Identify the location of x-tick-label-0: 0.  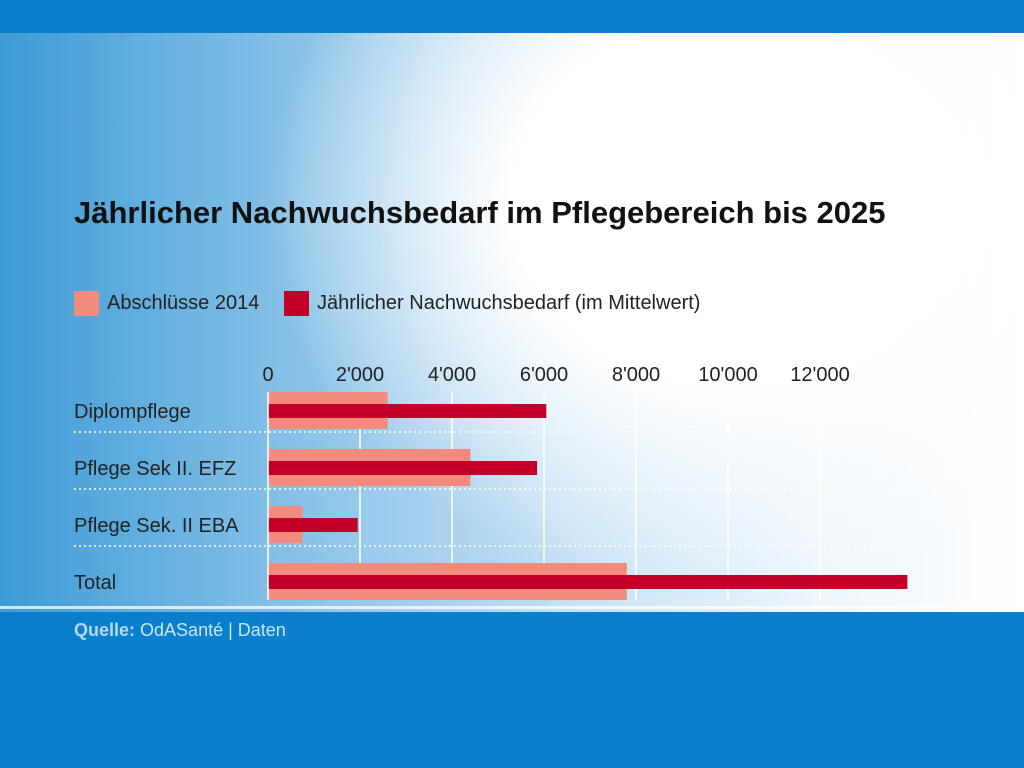
(267, 375).